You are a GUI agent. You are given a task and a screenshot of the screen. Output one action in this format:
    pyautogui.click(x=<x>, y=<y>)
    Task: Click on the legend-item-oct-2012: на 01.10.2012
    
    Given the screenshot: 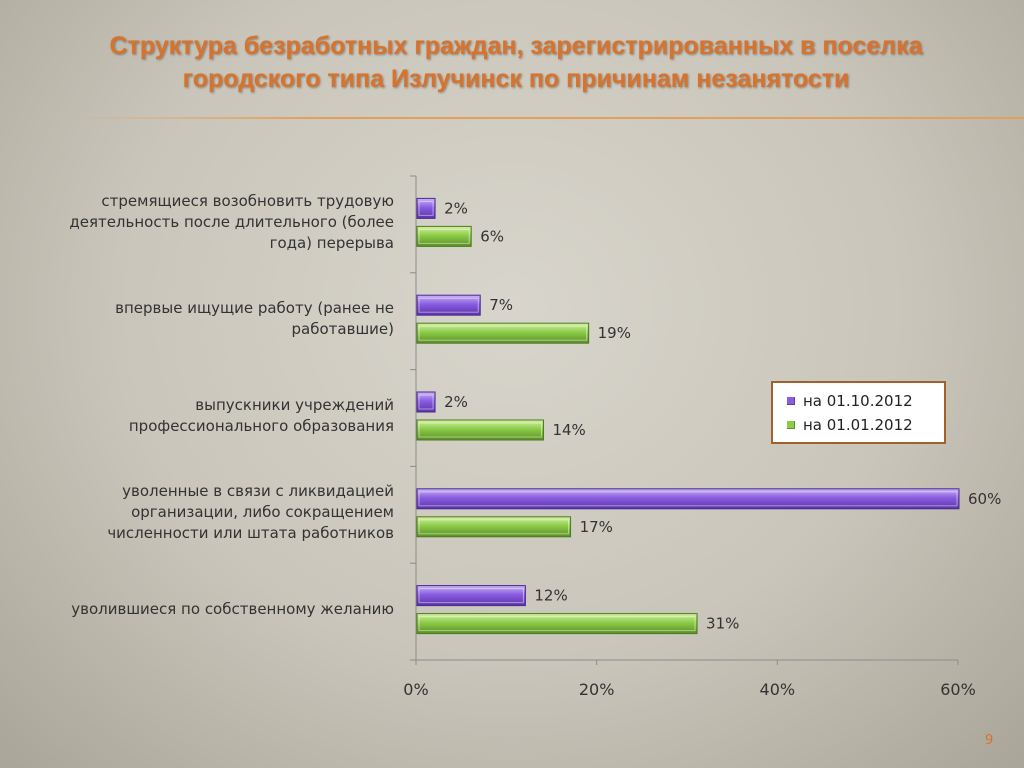 What is the action you would take?
    pyautogui.click(x=865, y=401)
    